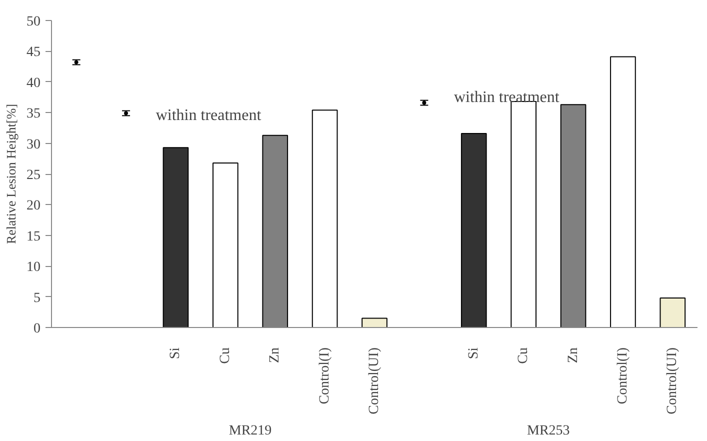  Describe the element at coordinates (37, 329) in the screenshot. I see `y-tick-label: 0` at that location.